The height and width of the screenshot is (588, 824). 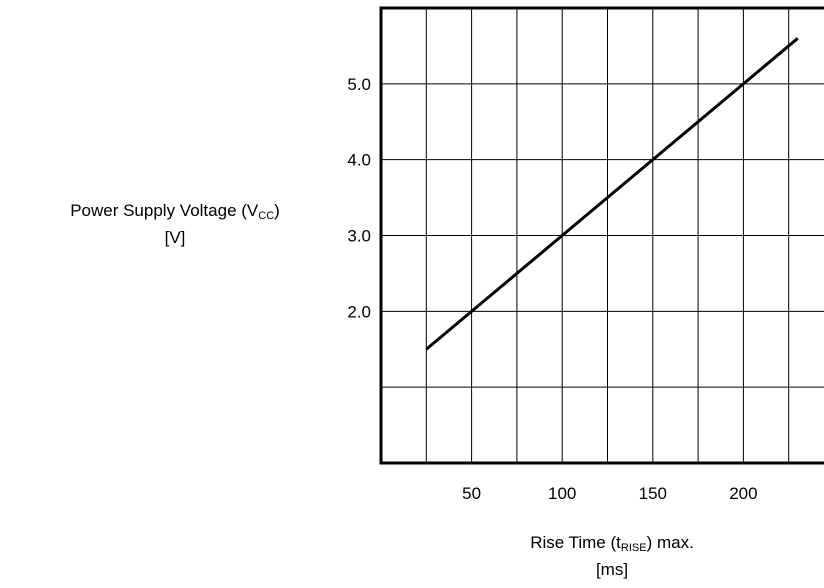 What do you see at coordinates (175, 224) in the screenshot?
I see `y-axis-label: Power Supply Voltage (VCC) [V]` at bounding box center [175, 224].